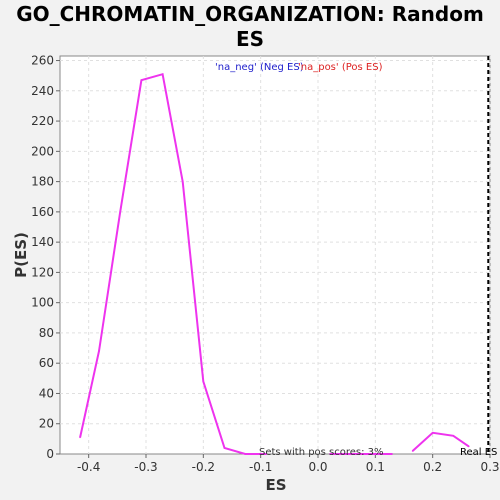  I want to click on y-tick-label: 260, so click(42, 61).